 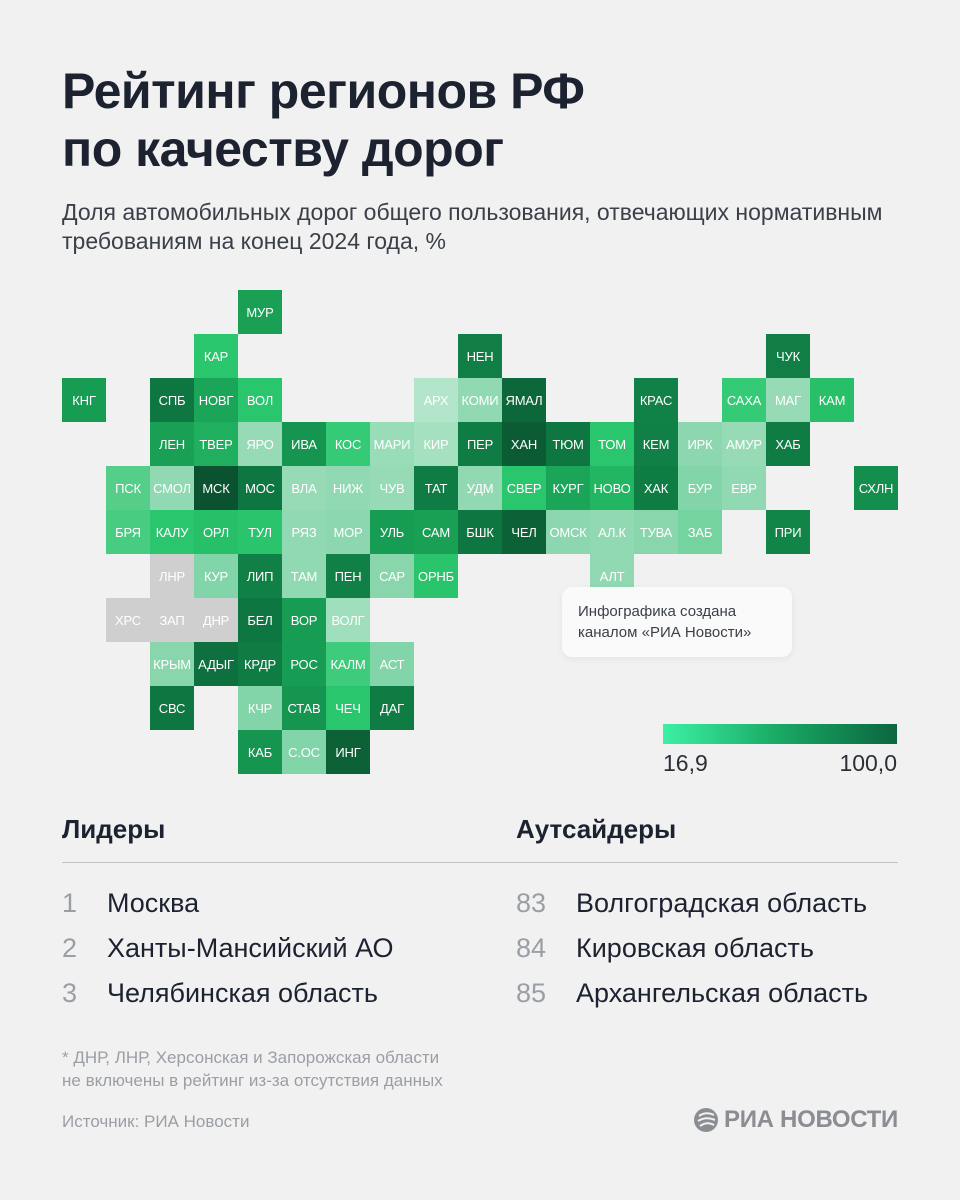 I want to click on region-tile: ЧЕЧ, so click(x=348, y=708).